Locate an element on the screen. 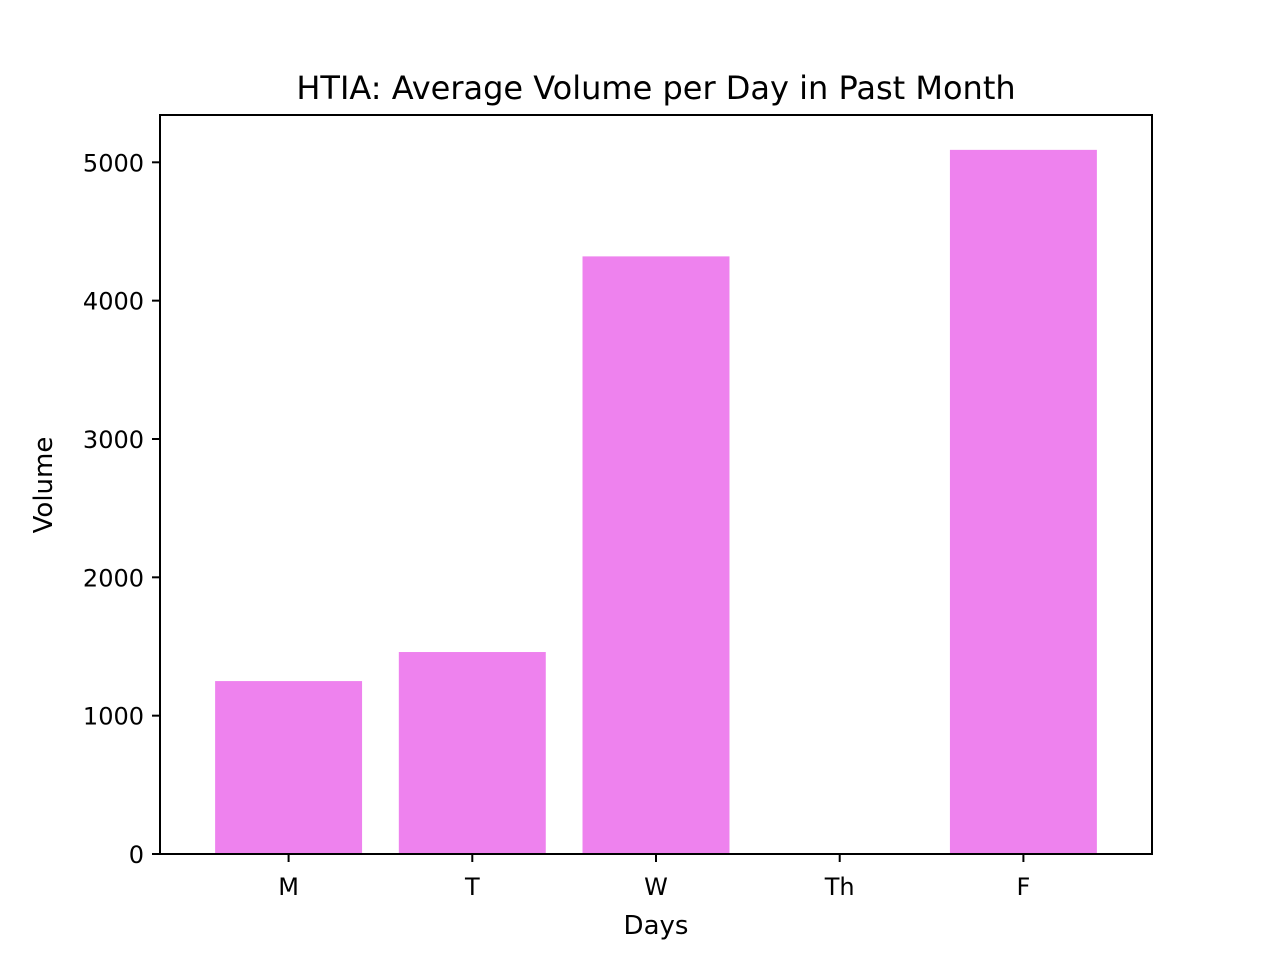  bar-w is located at coordinates (656, 555).